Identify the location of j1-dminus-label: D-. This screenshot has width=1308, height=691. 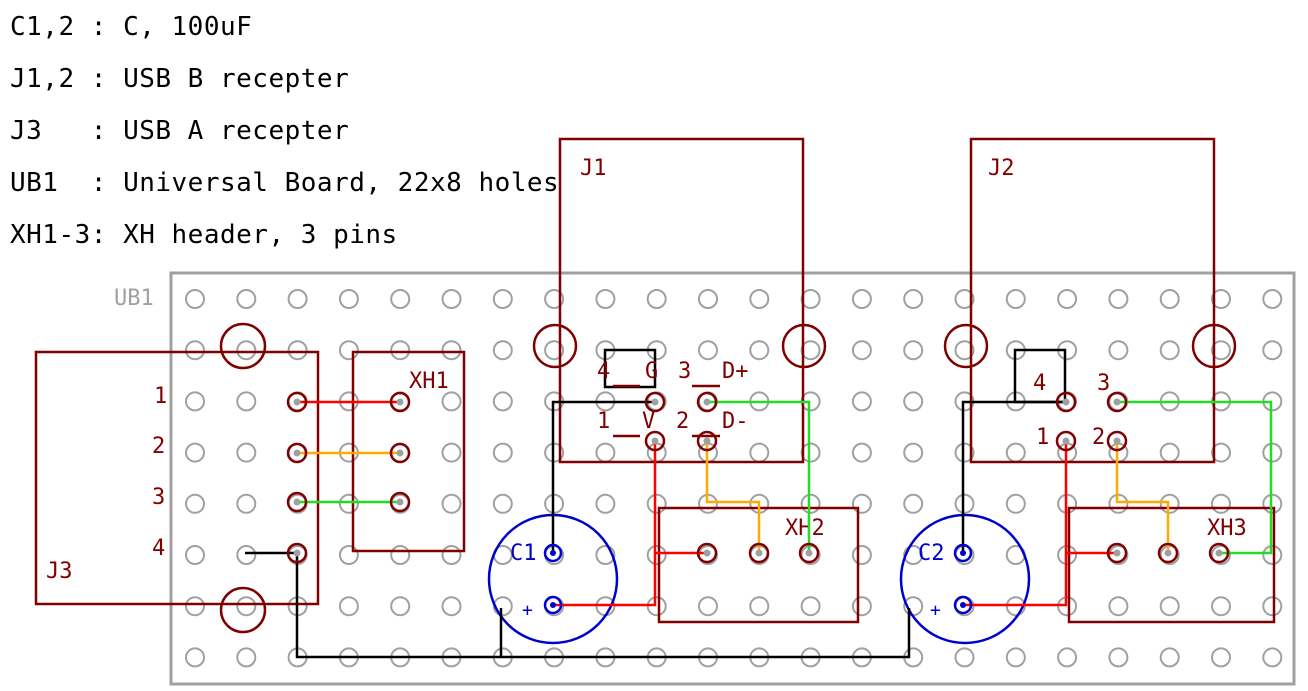
(735, 421).